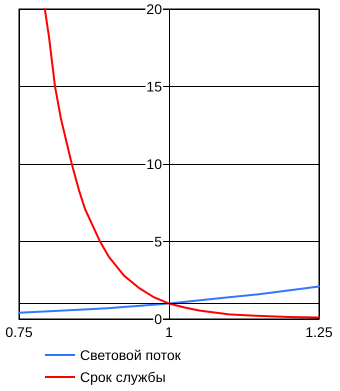 Image resolution: width=340 pixels, height=391 pixels. I want to click on line-series, so click(169, 299).